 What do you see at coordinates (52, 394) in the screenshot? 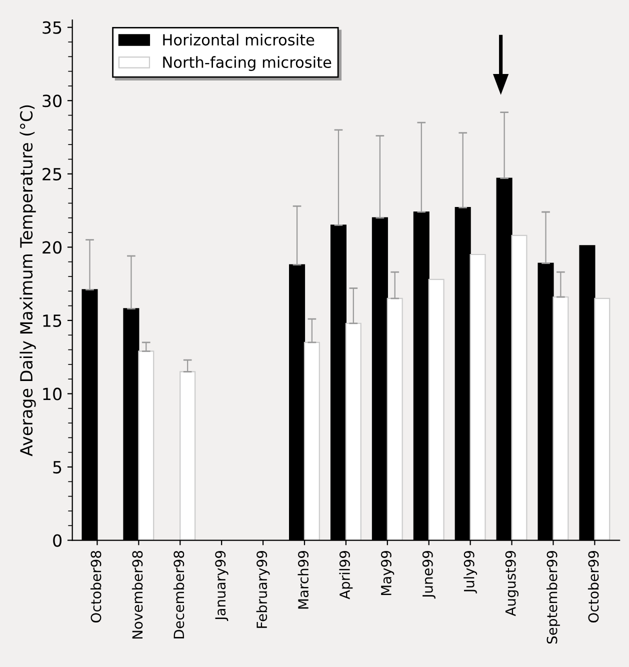
I see `y-tick-label: 10` at bounding box center [52, 394].